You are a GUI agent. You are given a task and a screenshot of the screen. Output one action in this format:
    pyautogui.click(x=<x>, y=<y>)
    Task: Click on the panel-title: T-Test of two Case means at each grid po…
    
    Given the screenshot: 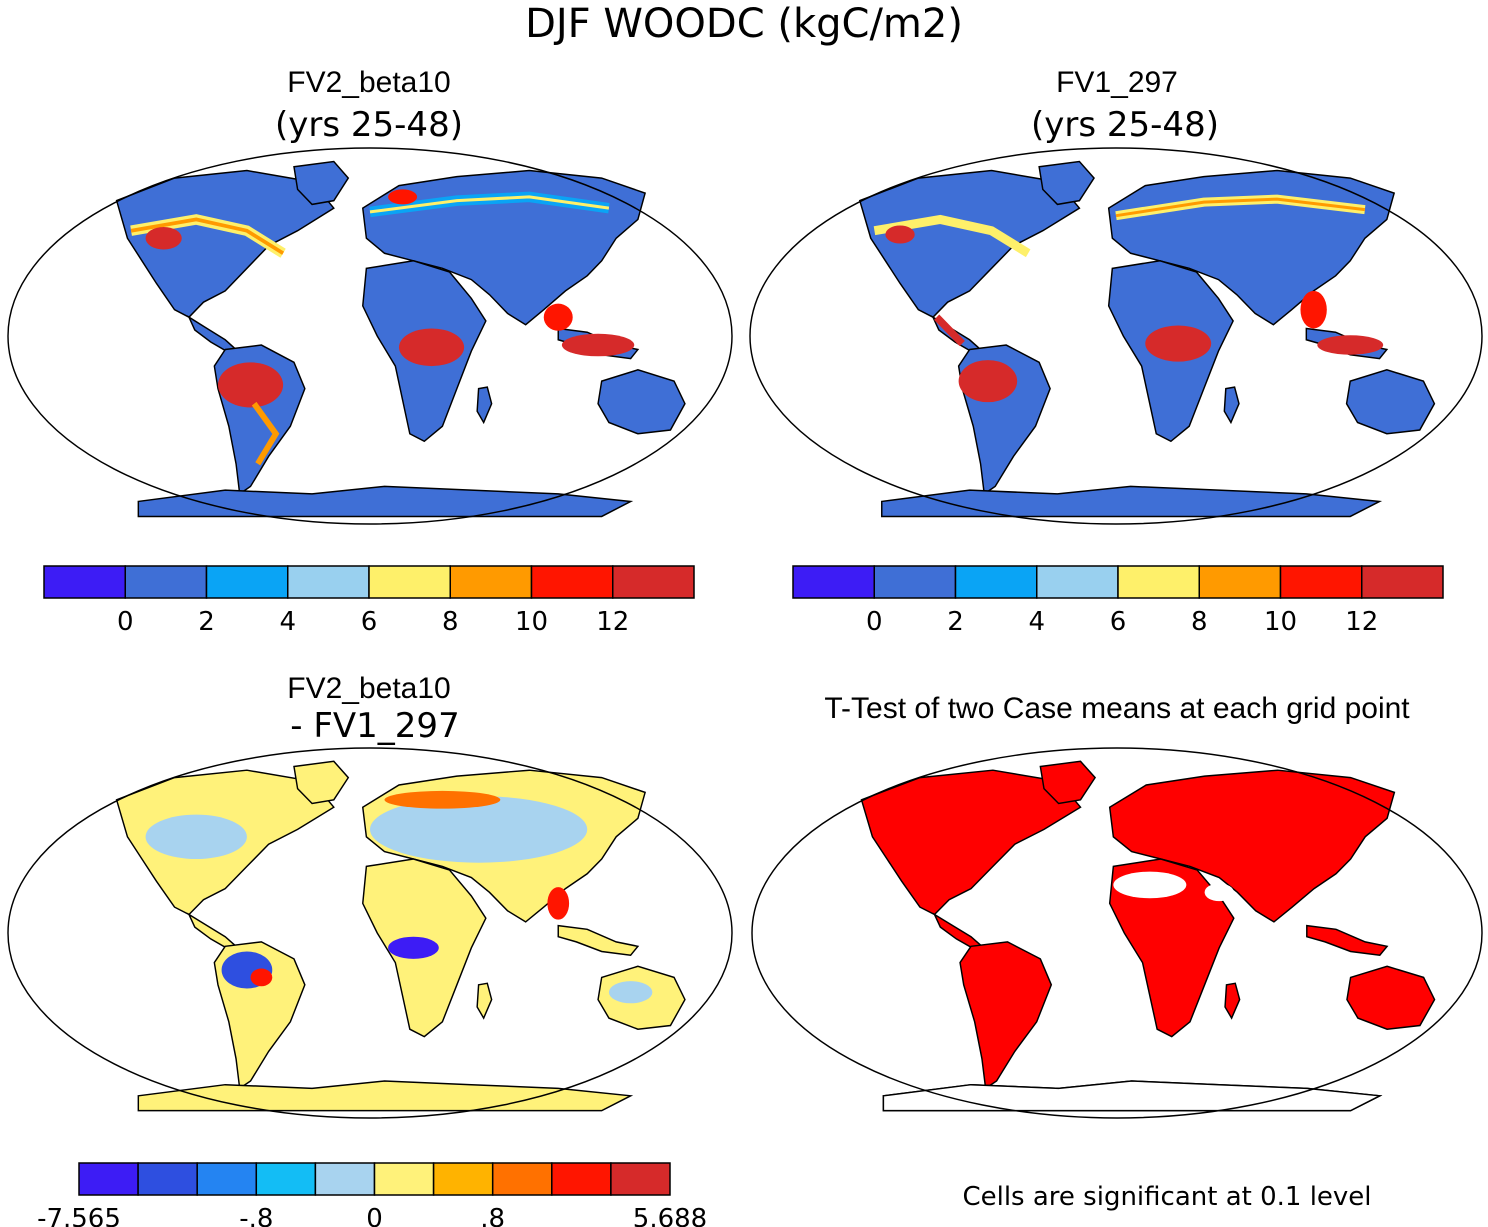 What is the action you would take?
    pyautogui.click(x=1117, y=708)
    